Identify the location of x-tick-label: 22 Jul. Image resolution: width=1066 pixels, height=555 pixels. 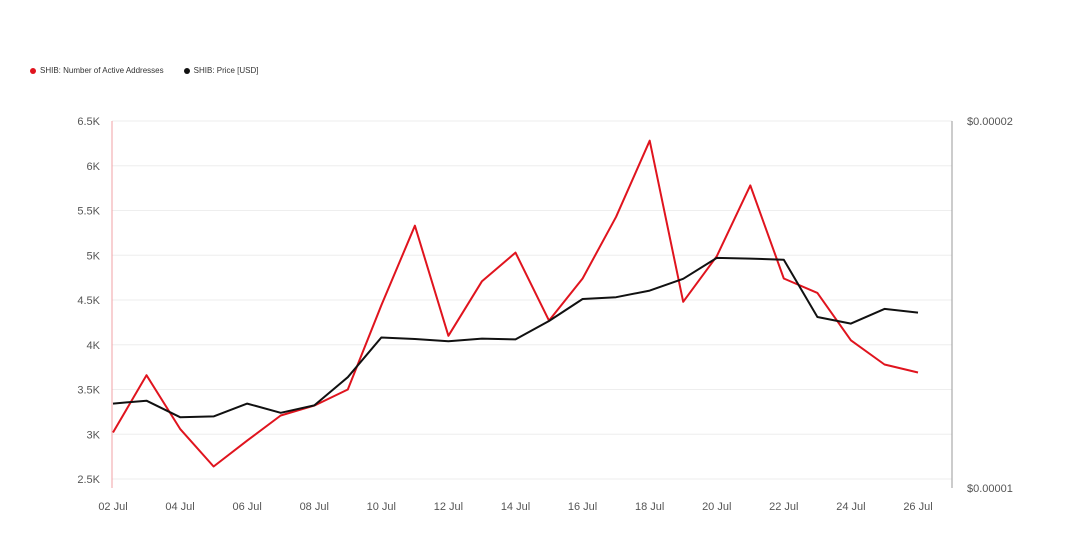
(783, 507).